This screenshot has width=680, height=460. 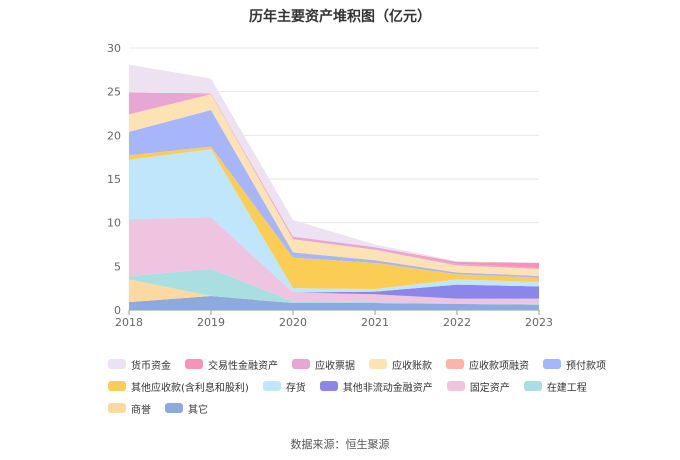 I want to click on legend-item: 货币资金, so click(x=139, y=364).